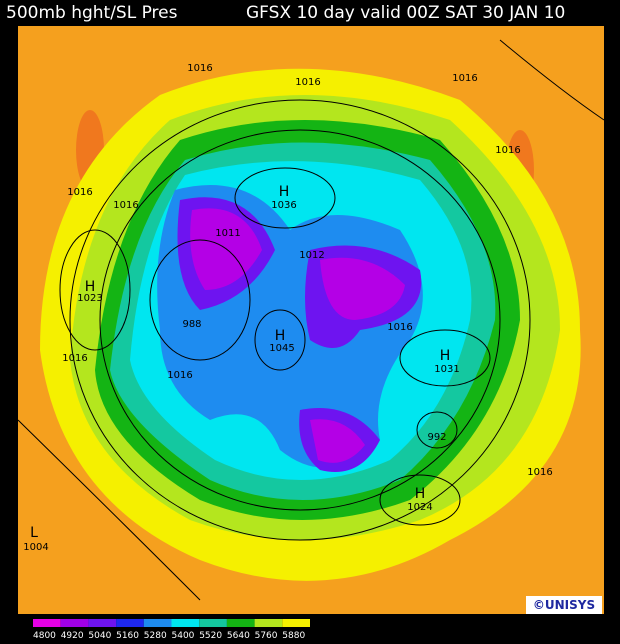  Describe the element at coordinates (266, 635) in the screenshot. I see `colorbar-label: 5760` at that location.